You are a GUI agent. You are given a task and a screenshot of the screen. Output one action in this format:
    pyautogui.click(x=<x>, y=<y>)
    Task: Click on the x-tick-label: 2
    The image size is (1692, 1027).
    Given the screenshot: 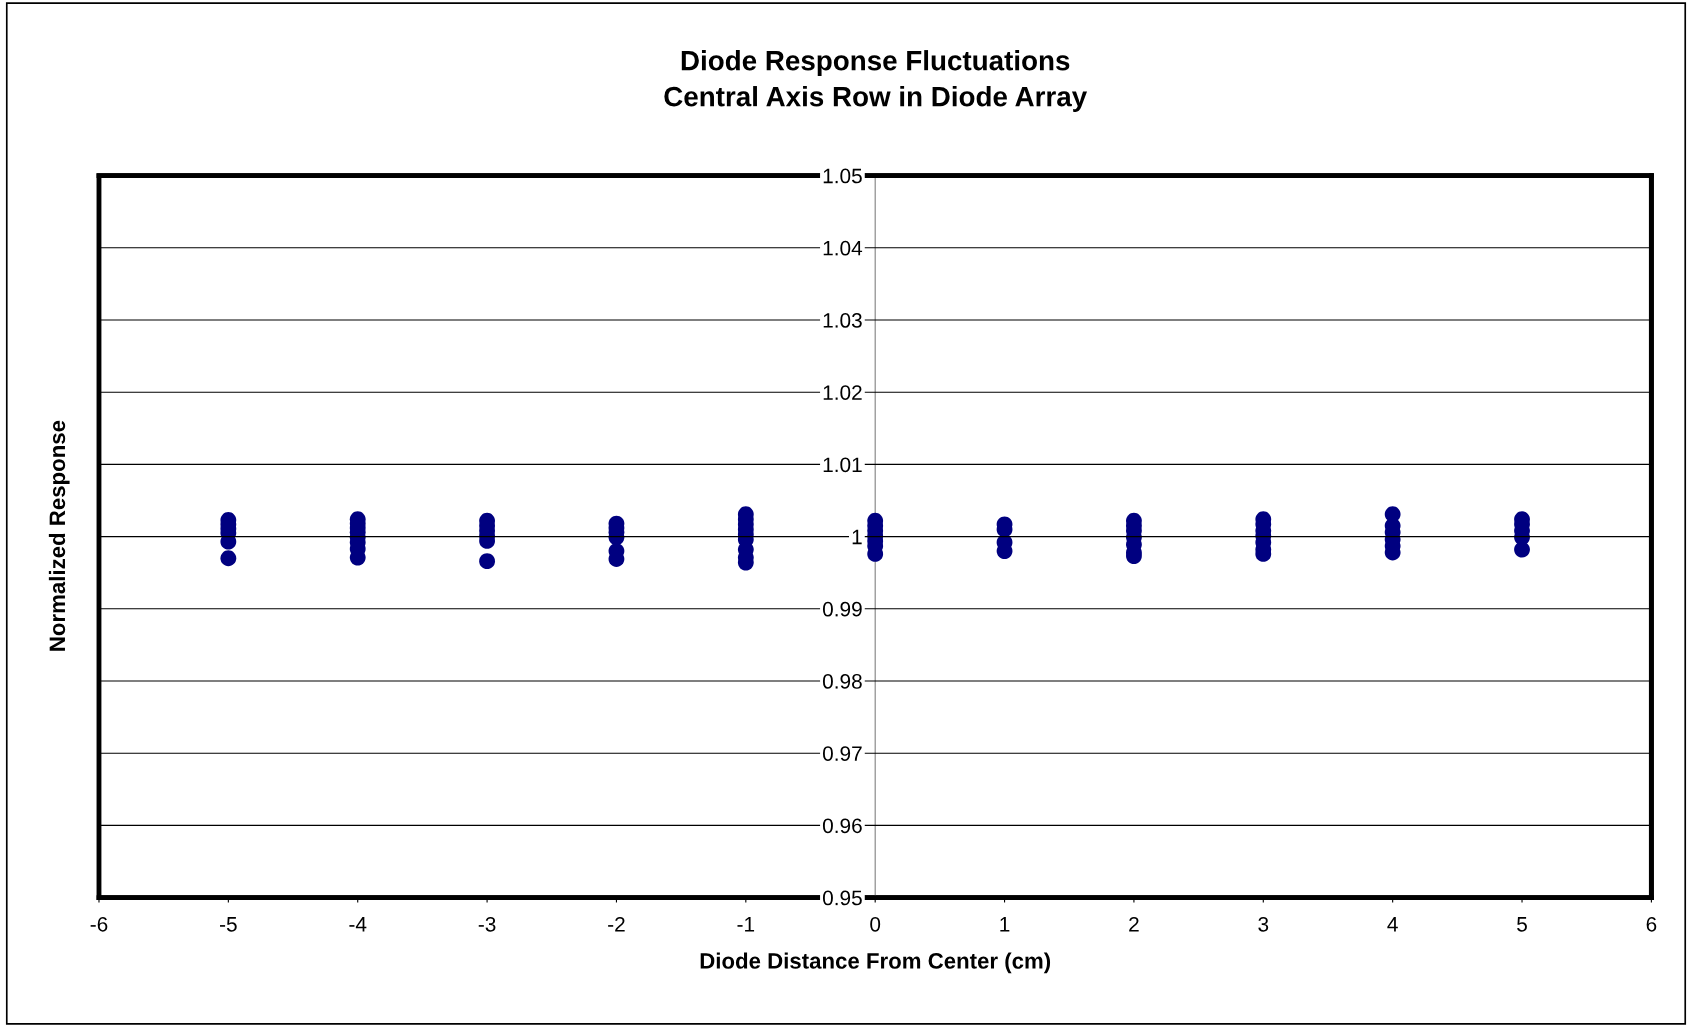 What is the action you would take?
    pyautogui.click(x=1134, y=924)
    